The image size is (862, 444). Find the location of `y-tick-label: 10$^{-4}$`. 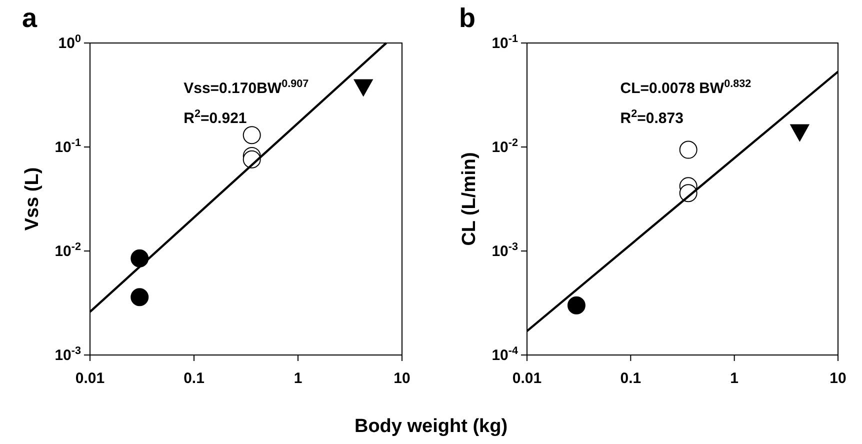

y-tick-label: 10$^{-4}$ is located at coordinates (505, 354).